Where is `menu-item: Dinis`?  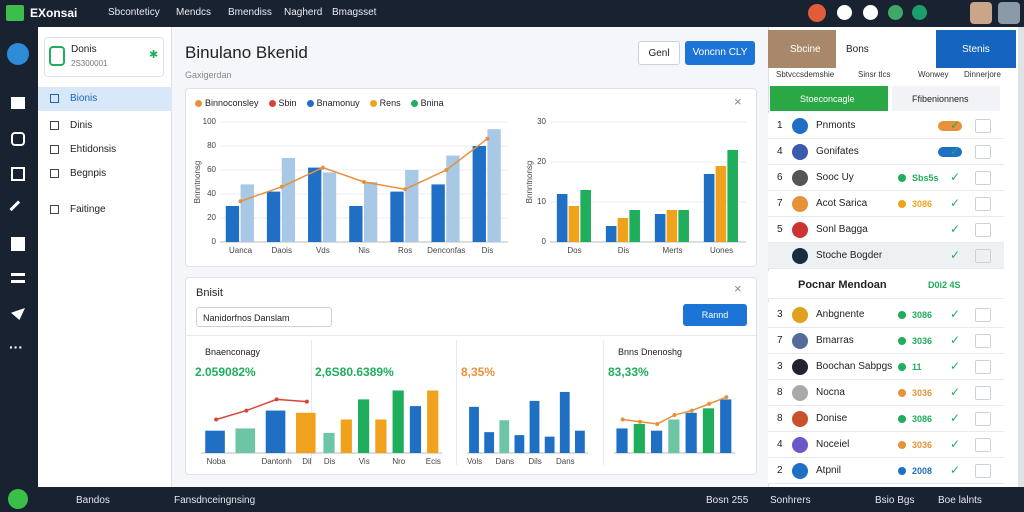
menu-item: Dinis is located at coordinates (81, 125).